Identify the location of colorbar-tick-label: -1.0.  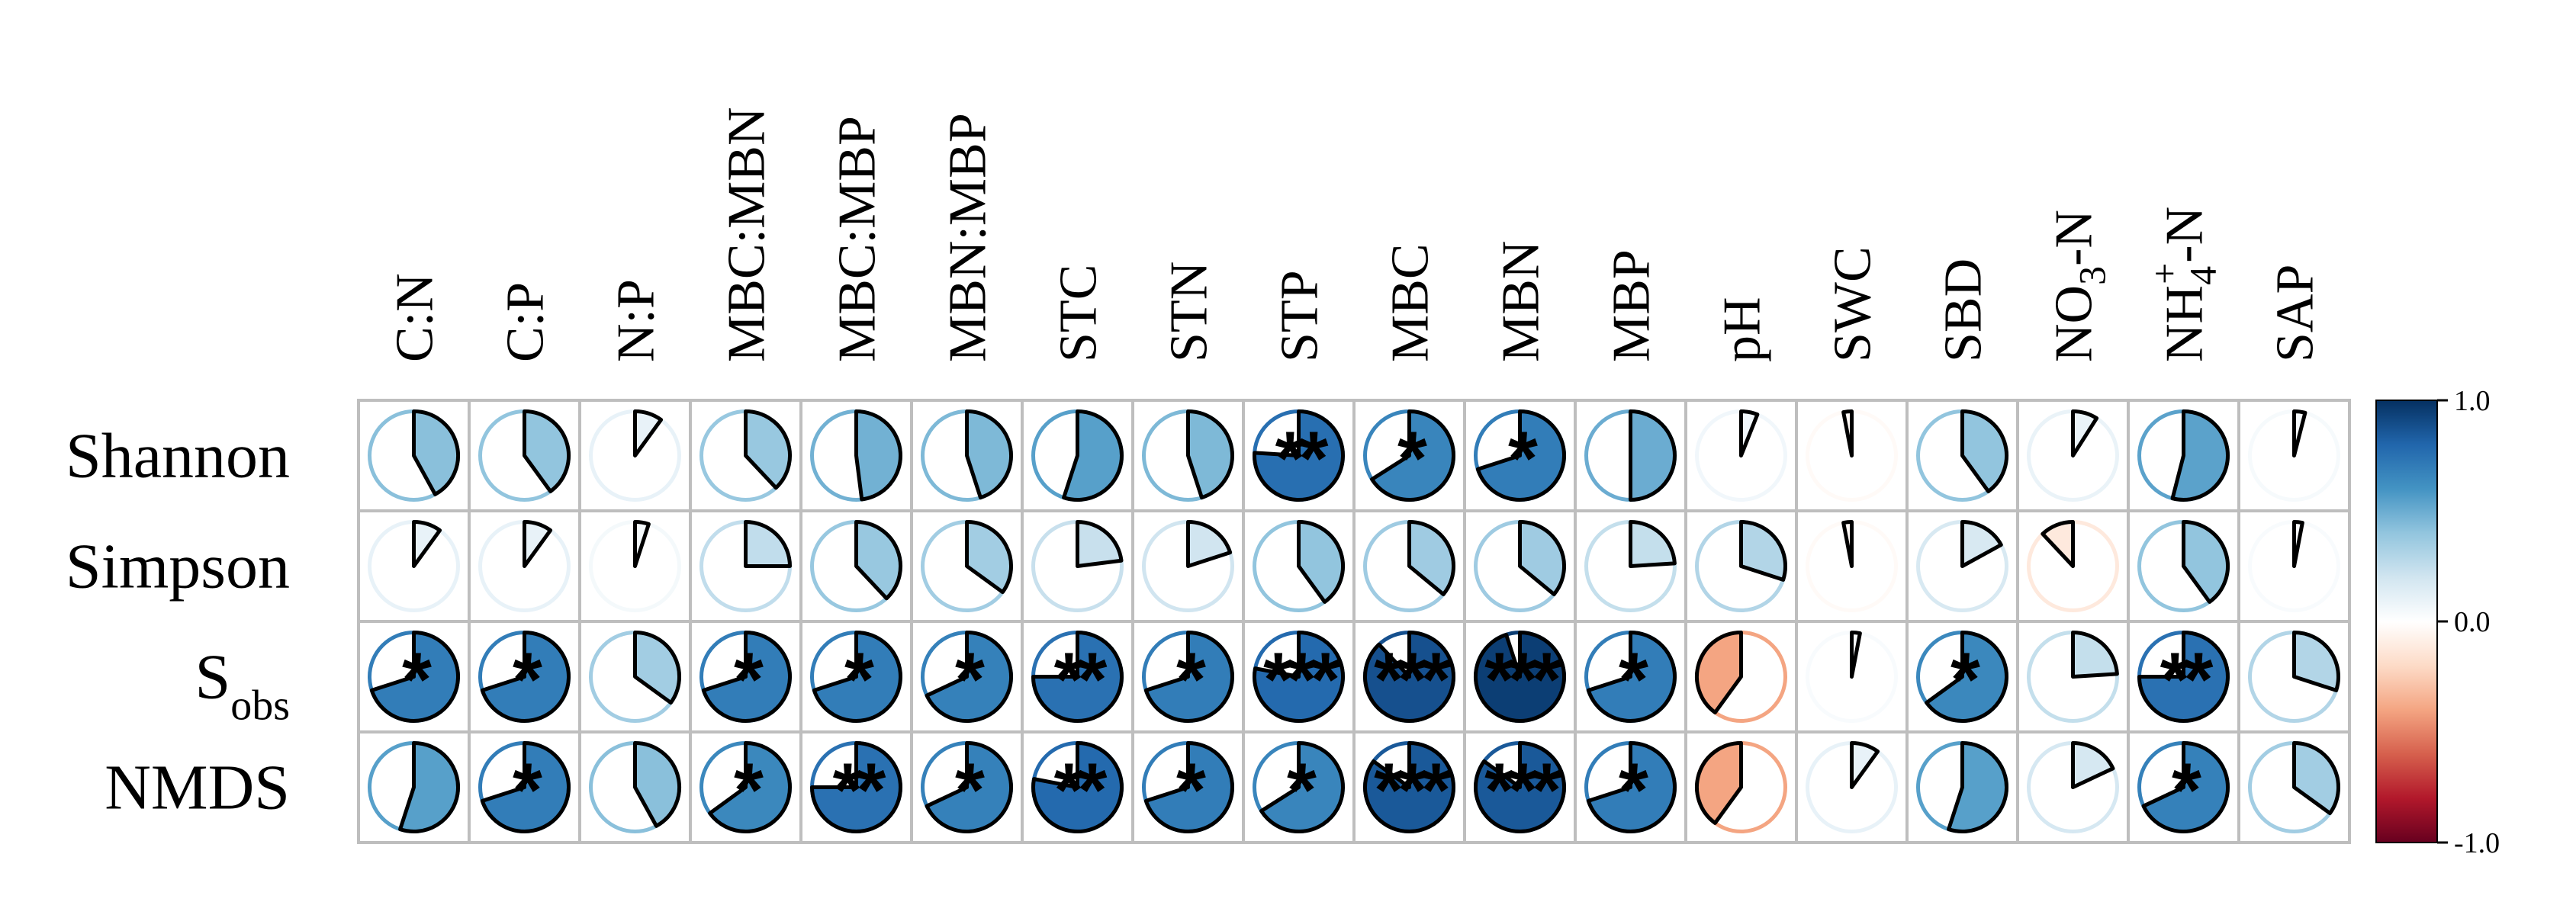
(2477, 843).